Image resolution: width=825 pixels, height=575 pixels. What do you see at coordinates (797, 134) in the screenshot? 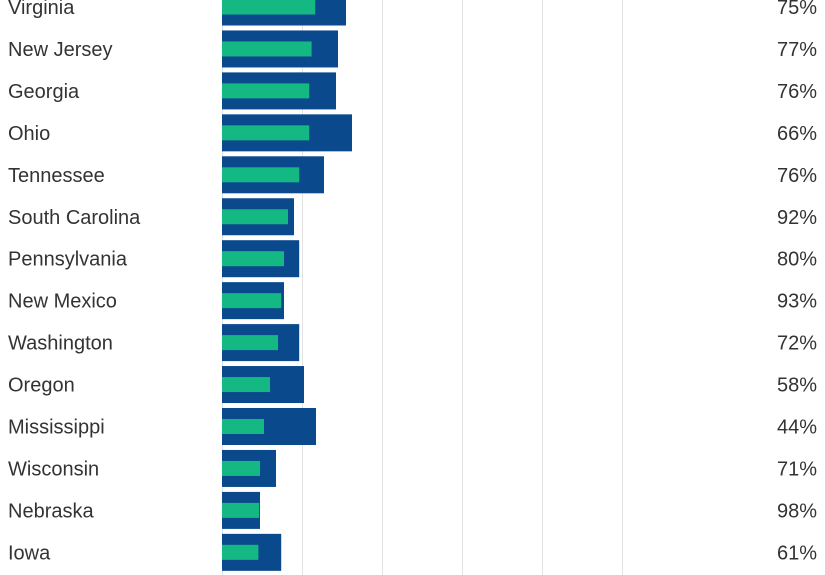
I see `percent-label-3: 66%` at bounding box center [797, 134].